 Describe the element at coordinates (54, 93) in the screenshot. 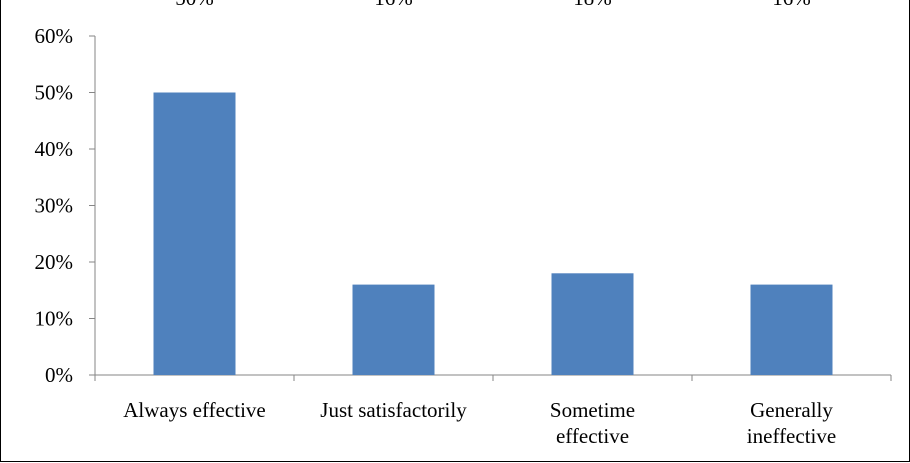

I see `y-tick-label: 50%` at that location.